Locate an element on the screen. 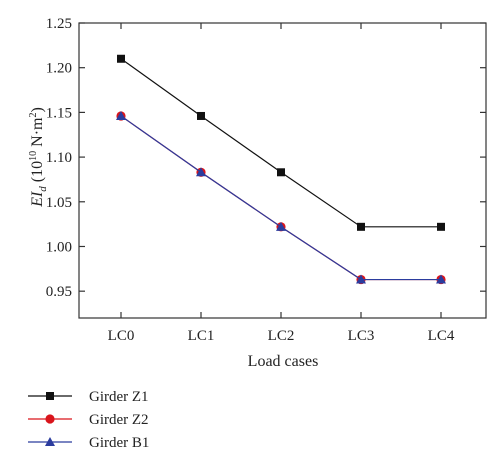  y-axis-title-unit-exp: 10 is located at coordinates (33, 156).